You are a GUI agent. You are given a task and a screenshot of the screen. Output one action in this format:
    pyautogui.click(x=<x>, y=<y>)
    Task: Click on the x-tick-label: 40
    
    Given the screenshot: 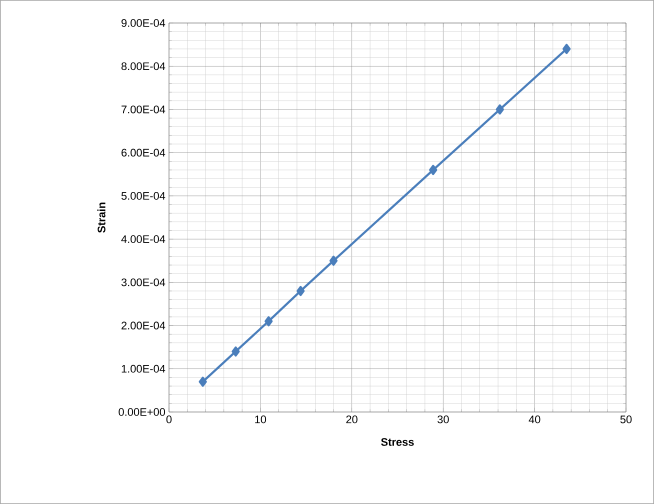 What is the action you would take?
    pyautogui.click(x=534, y=420)
    